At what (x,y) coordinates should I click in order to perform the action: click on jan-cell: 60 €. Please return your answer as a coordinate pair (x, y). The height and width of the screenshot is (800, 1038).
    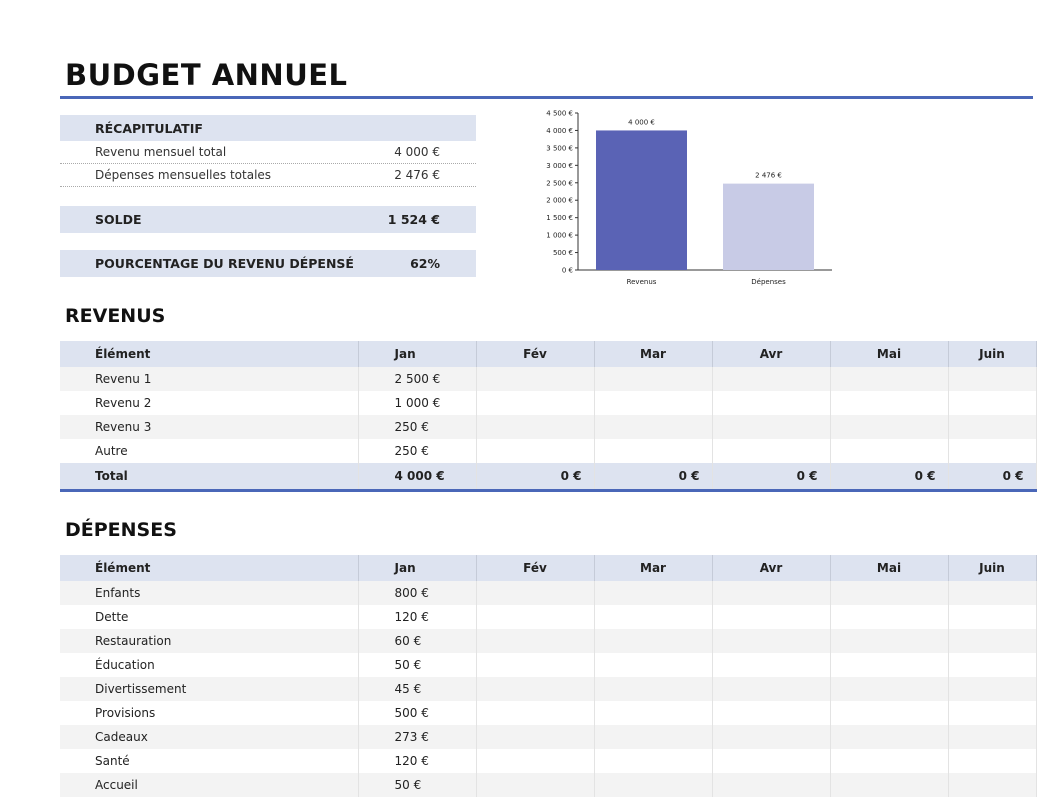
    Looking at the image, I should click on (417, 641).